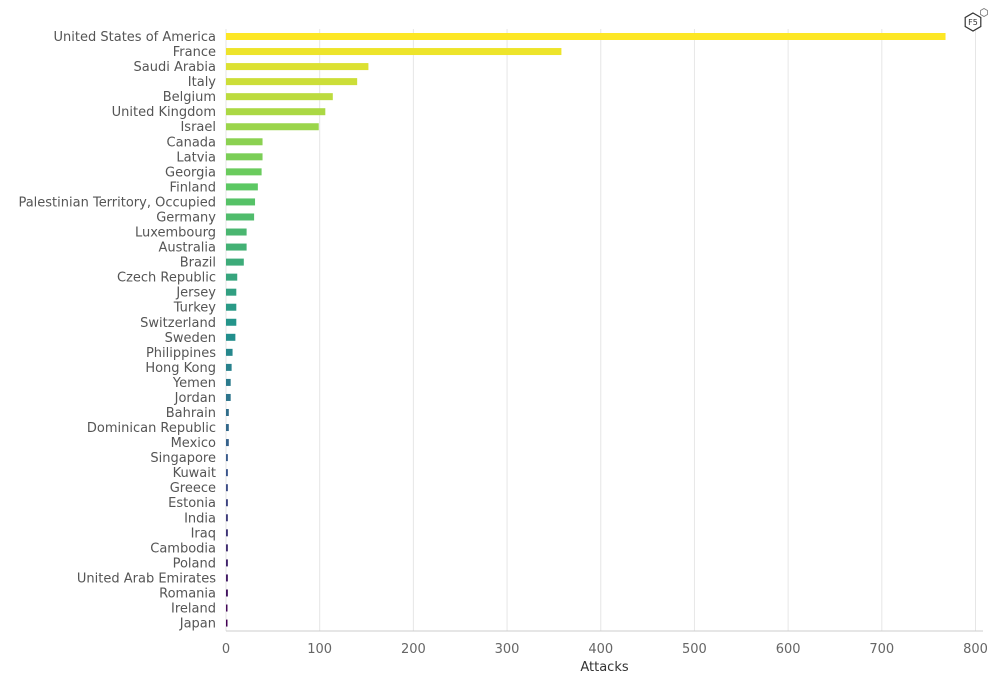 The image size is (1000, 683). What do you see at coordinates (194, 52) in the screenshot?
I see `category-label: France` at bounding box center [194, 52].